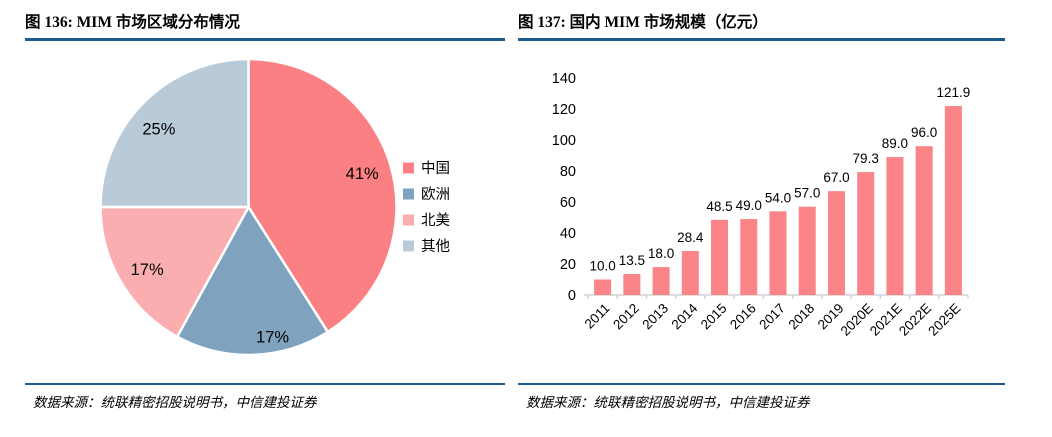 Image resolution: width=1052 pixels, height=437 pixels. I want to click on y-axis-tick-label: 20, so click(568, 265).